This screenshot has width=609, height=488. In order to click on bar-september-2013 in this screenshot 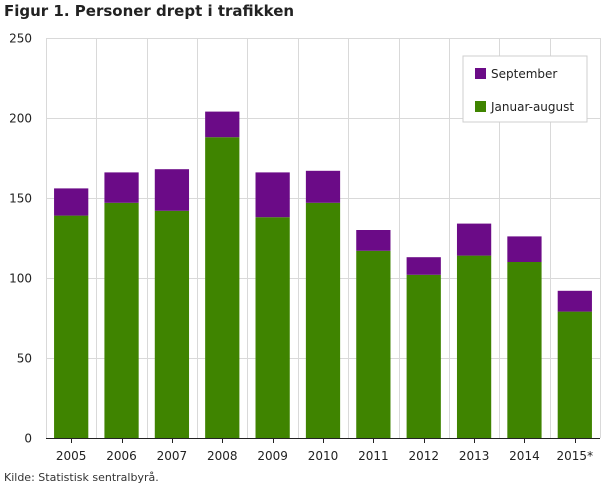, I will do `click(474, 239)`.